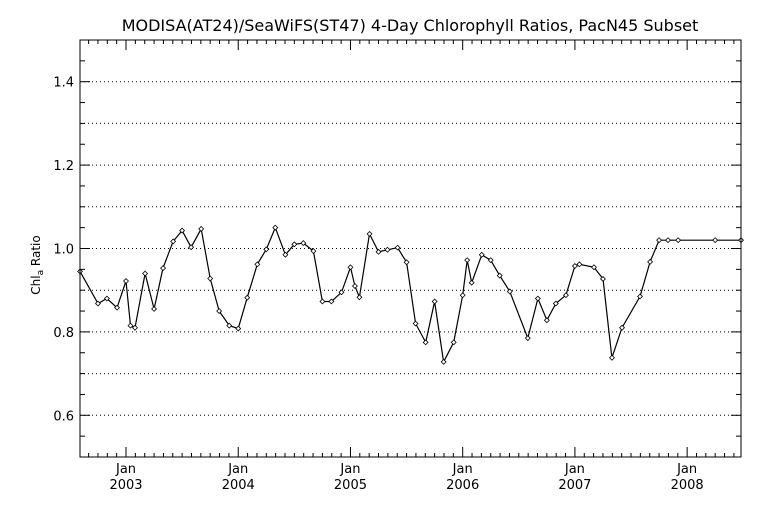 Image resolution: width=768 pixels, height=512 pixels. Describe the element at coordinates (687, 485) in the screenshot. I see `x-tick-label-year: 2008` at that location.